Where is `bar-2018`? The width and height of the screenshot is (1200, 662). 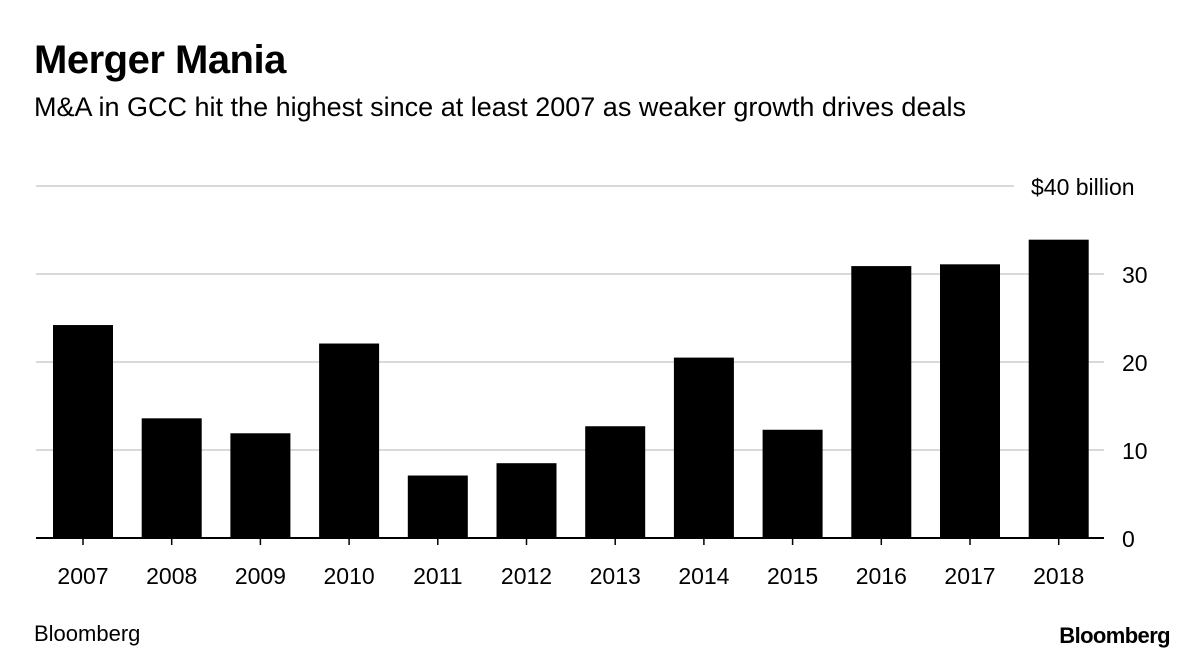
bar-2018 is located at coordinates (1058, 388).